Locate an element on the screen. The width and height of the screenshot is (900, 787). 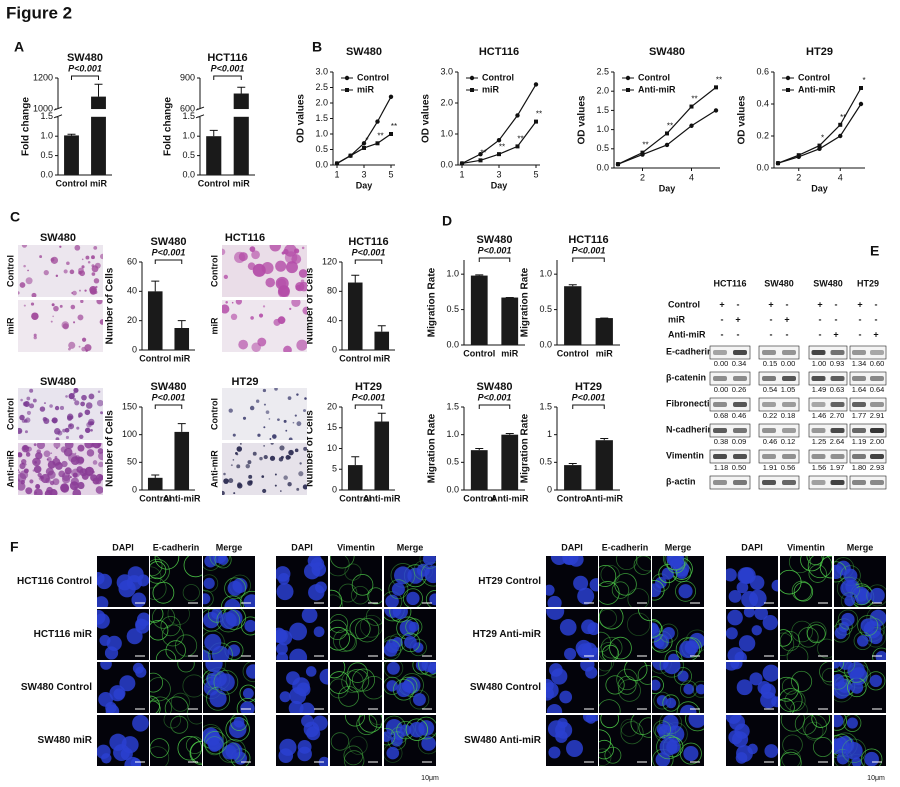
error-bar is located at coordinates (604, 439).